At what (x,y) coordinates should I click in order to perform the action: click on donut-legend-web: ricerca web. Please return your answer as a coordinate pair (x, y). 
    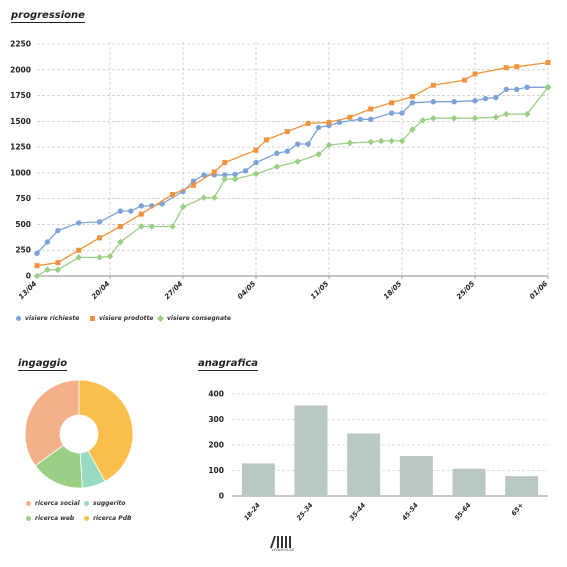
    Looking at the image, I should click on (50, 518).